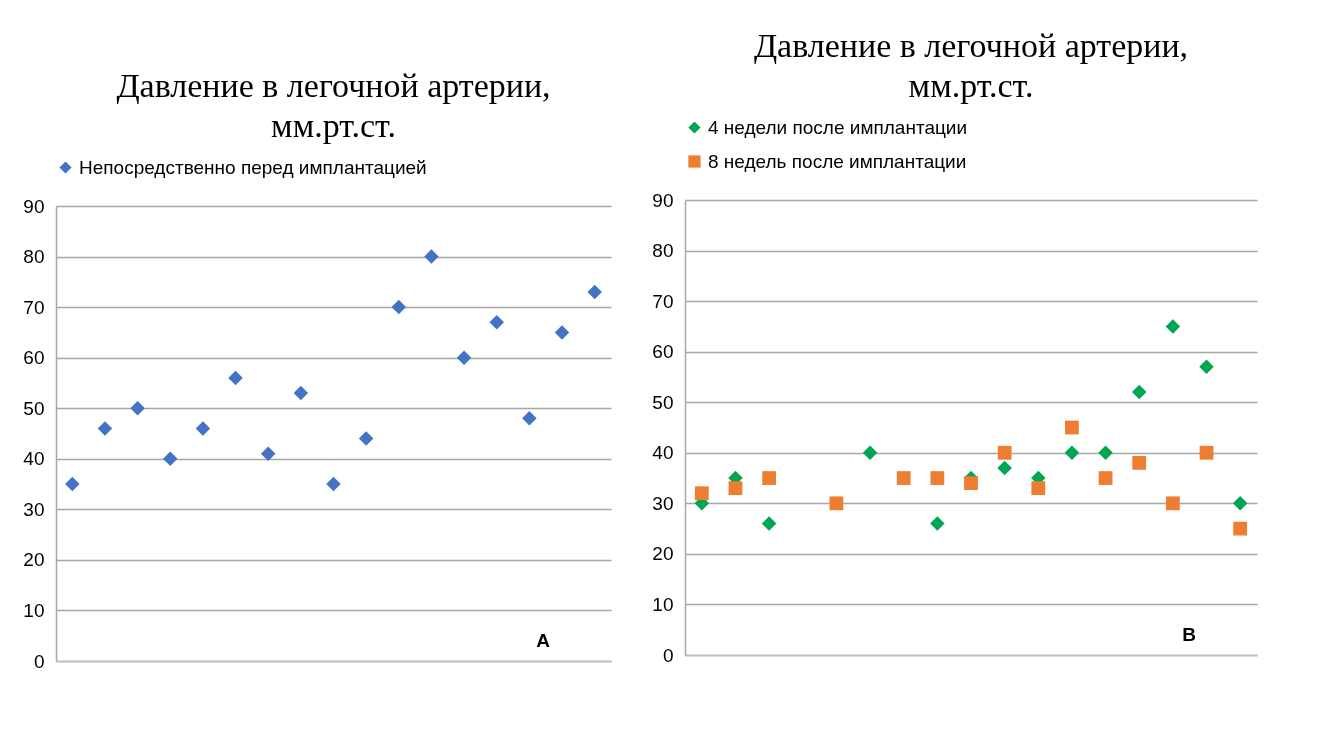  What do you see at coordinates (838, 127) in the screenshot?
I see `legend-label: 4 недели после имплантации` at bounding box center [838, 127].